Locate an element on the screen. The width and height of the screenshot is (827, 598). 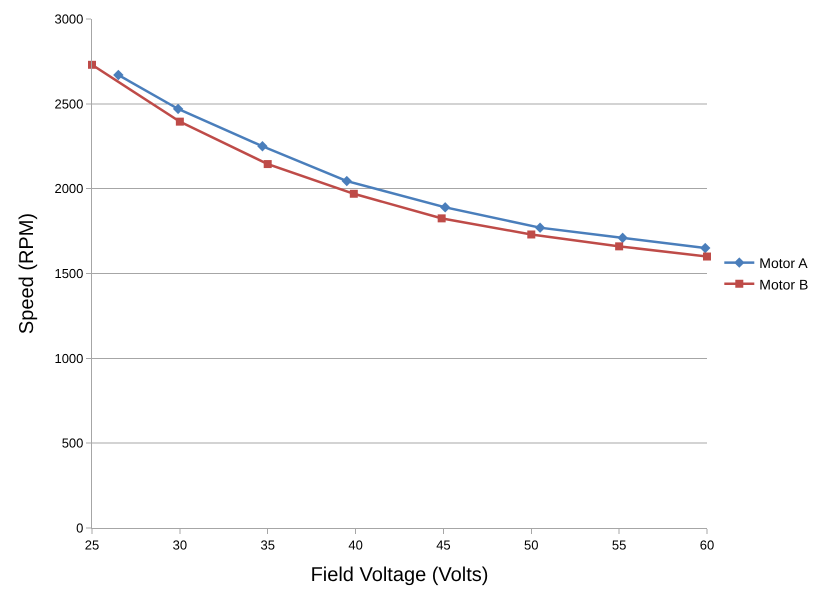
x-axis-title: Field Voltage (Volts) is located at coordinates (399, 575).